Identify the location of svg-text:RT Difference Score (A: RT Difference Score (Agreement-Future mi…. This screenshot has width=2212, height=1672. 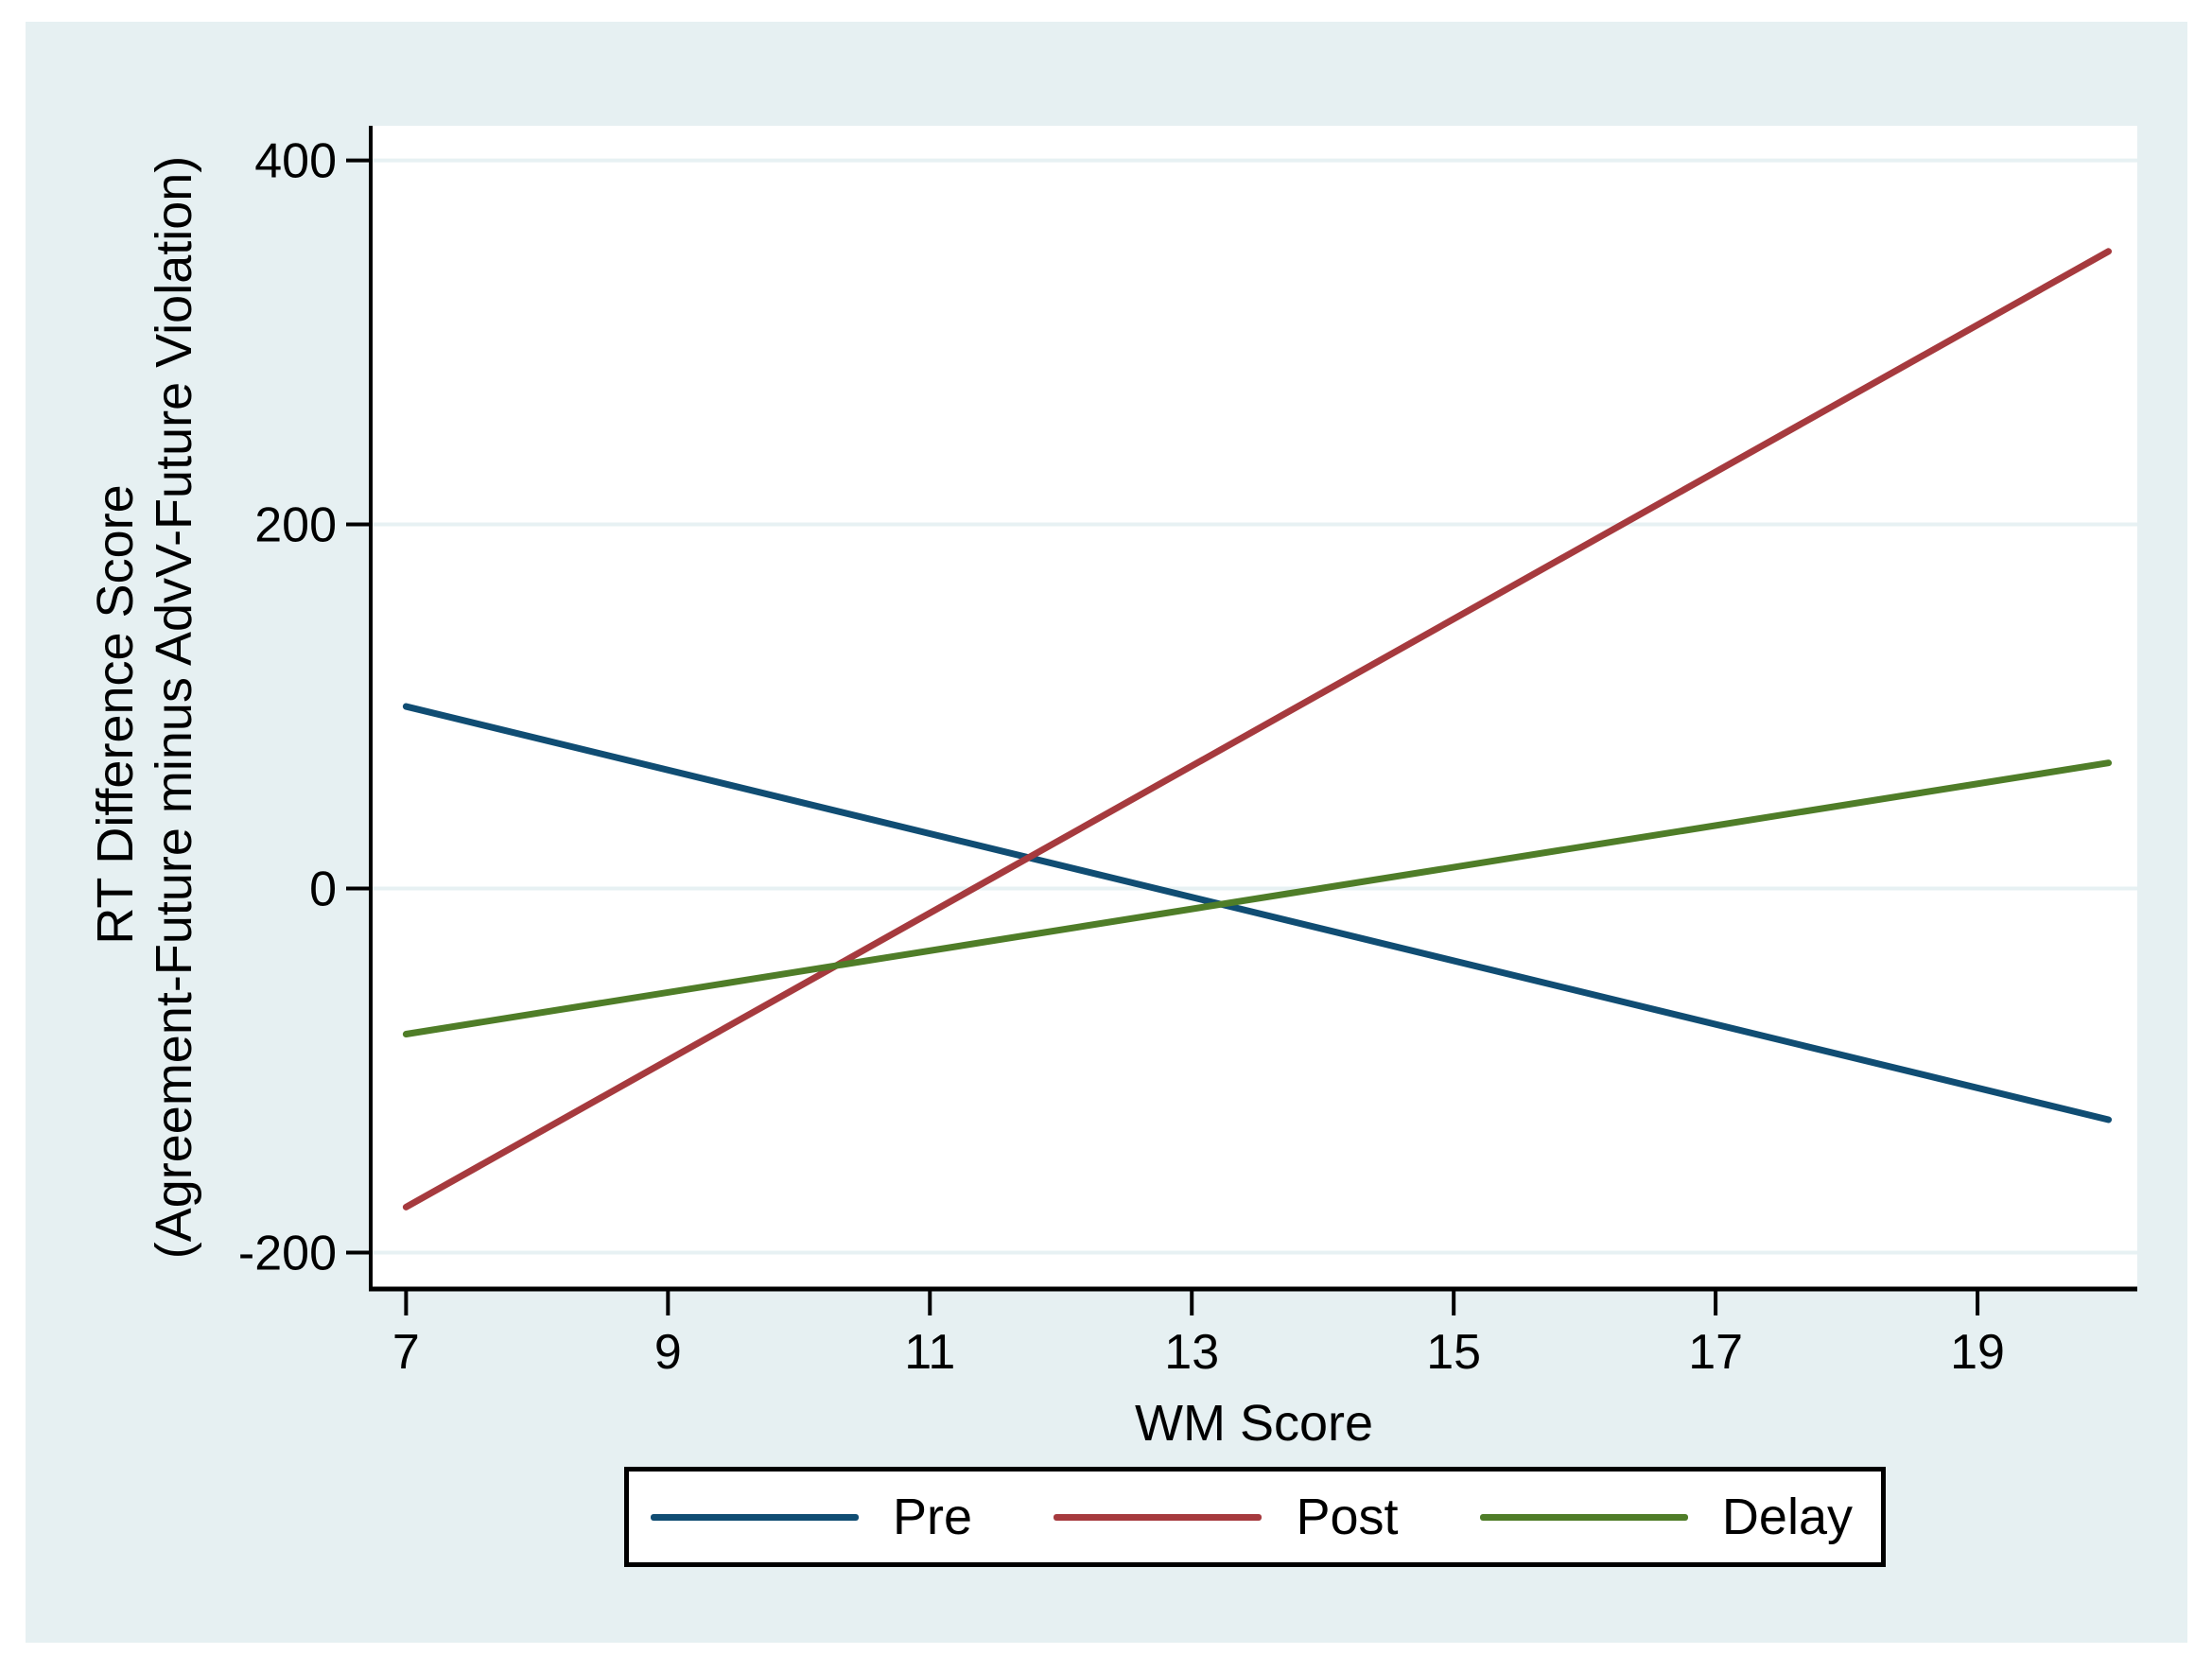
(144, 708).